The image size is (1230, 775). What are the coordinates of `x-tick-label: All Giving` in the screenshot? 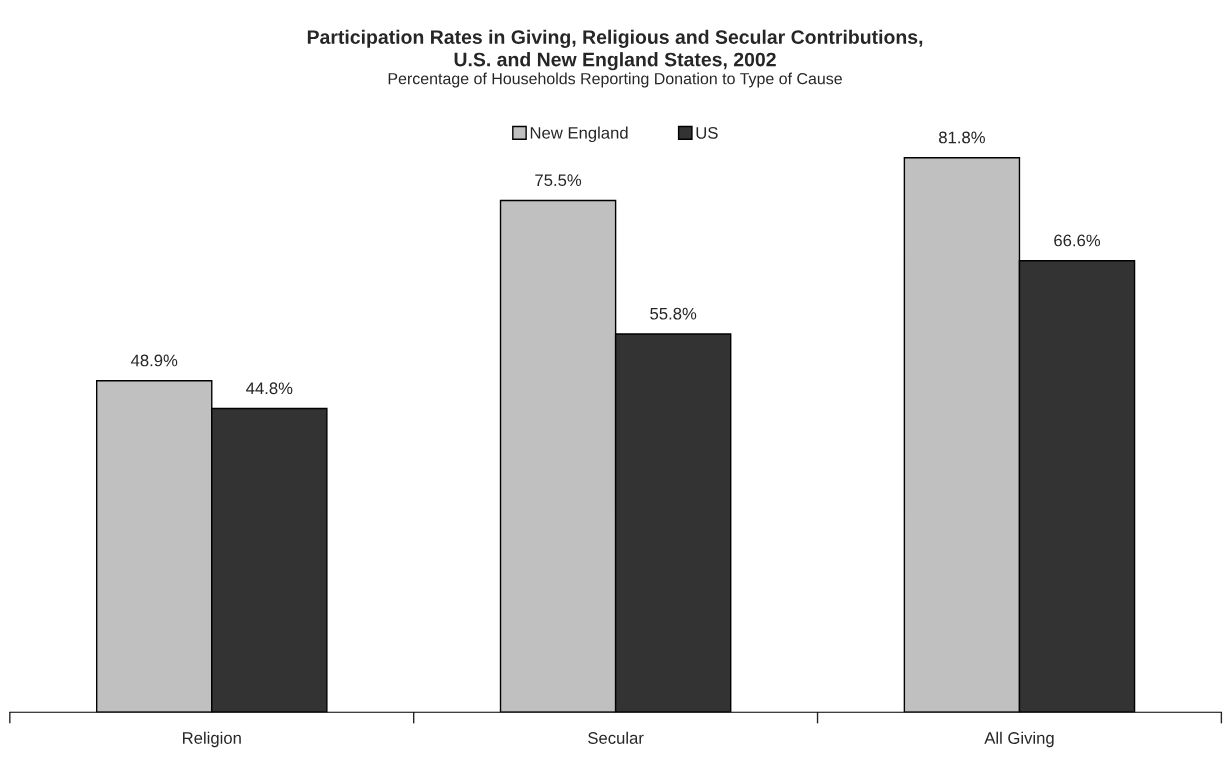 It's located at (1019, 739).